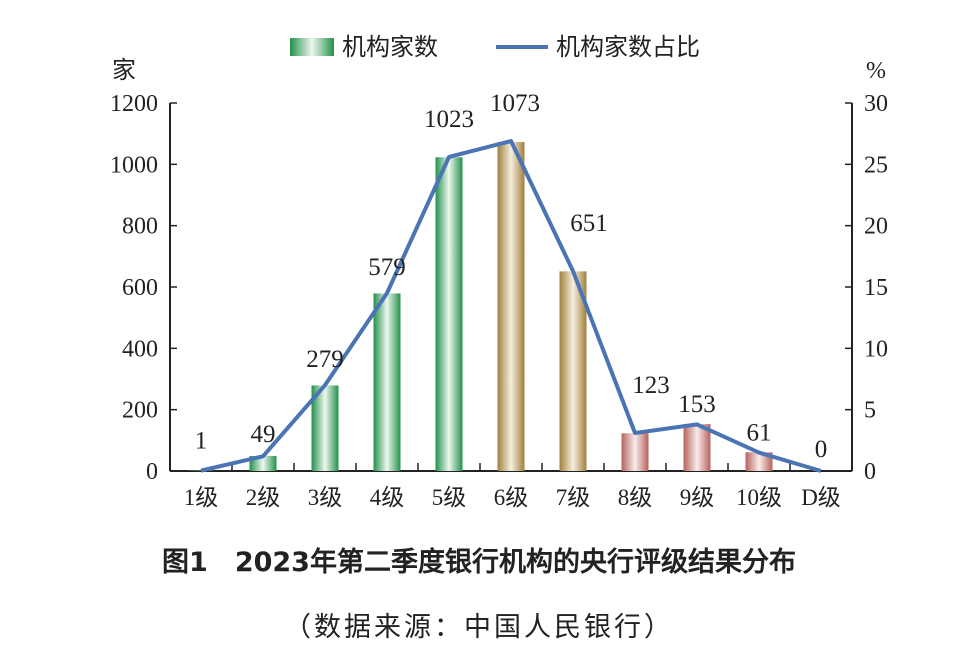 This screenshot has height=666, width=958. What do you see at coordinates (651, 385) in the screenshot?
I see `data-label: 123` at bounding box center [651, 385].